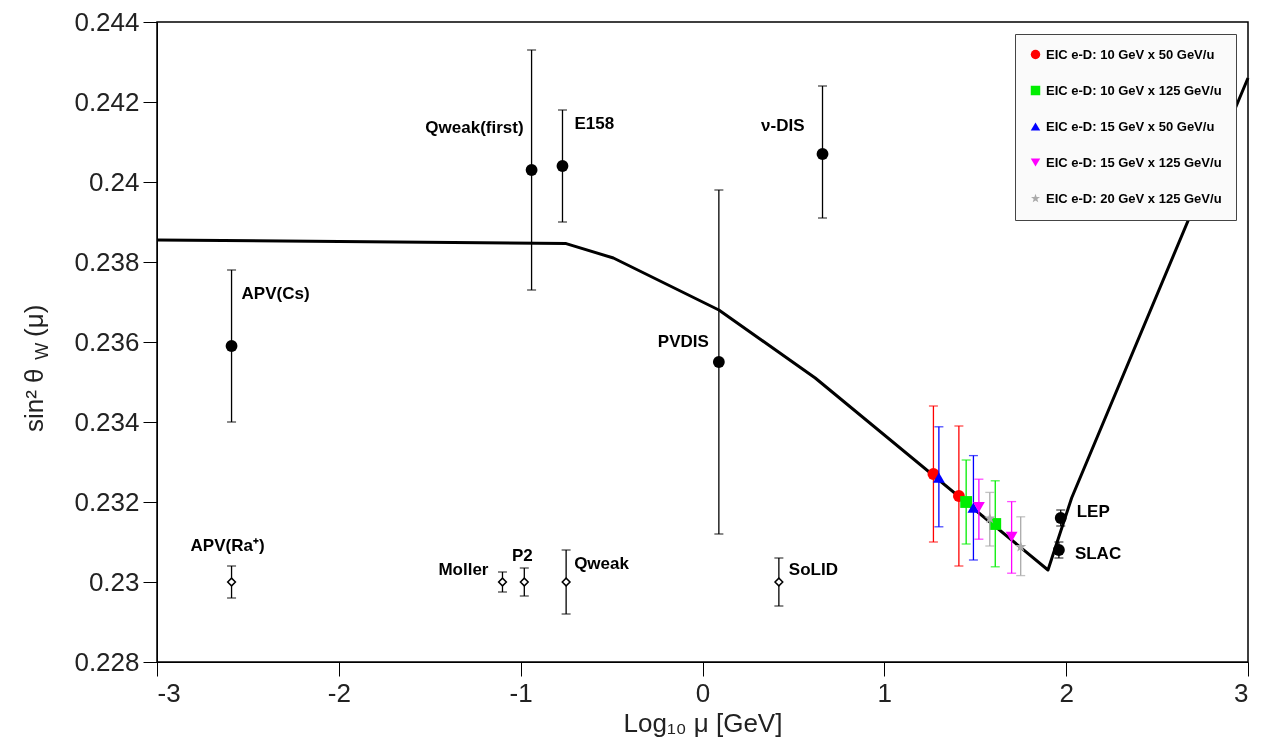 The image size is (1277, 740). What do you see at coordinates (594, 123) in the screenshot?
I see `annotation: E158` at bounding box center [594, 123].